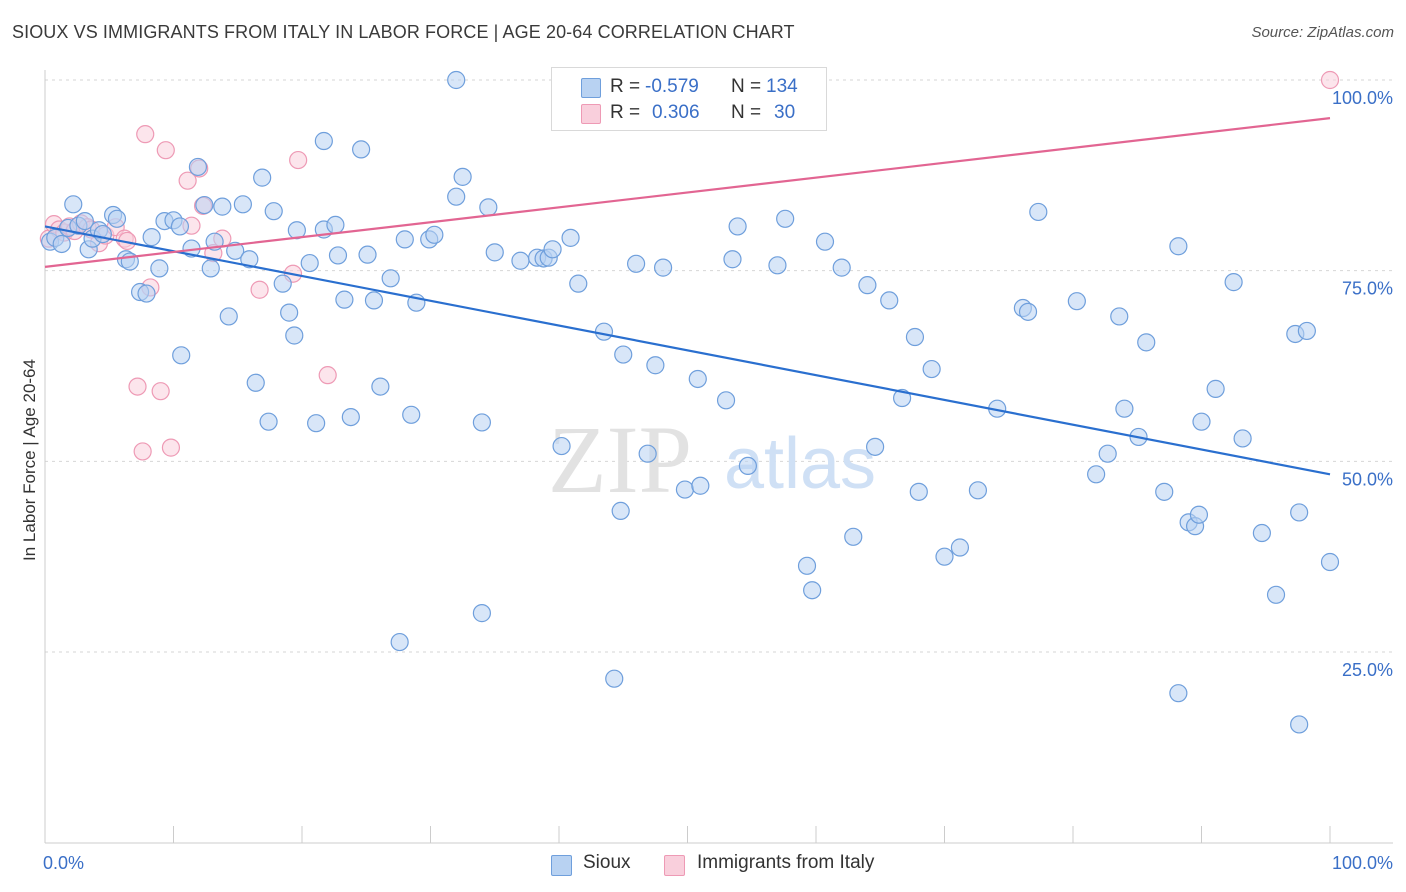  What do you see at coordinates (1362, 863) in the screenshot?
I see `x-tick-label: 100.0%` at bounding box center [1362, 863].